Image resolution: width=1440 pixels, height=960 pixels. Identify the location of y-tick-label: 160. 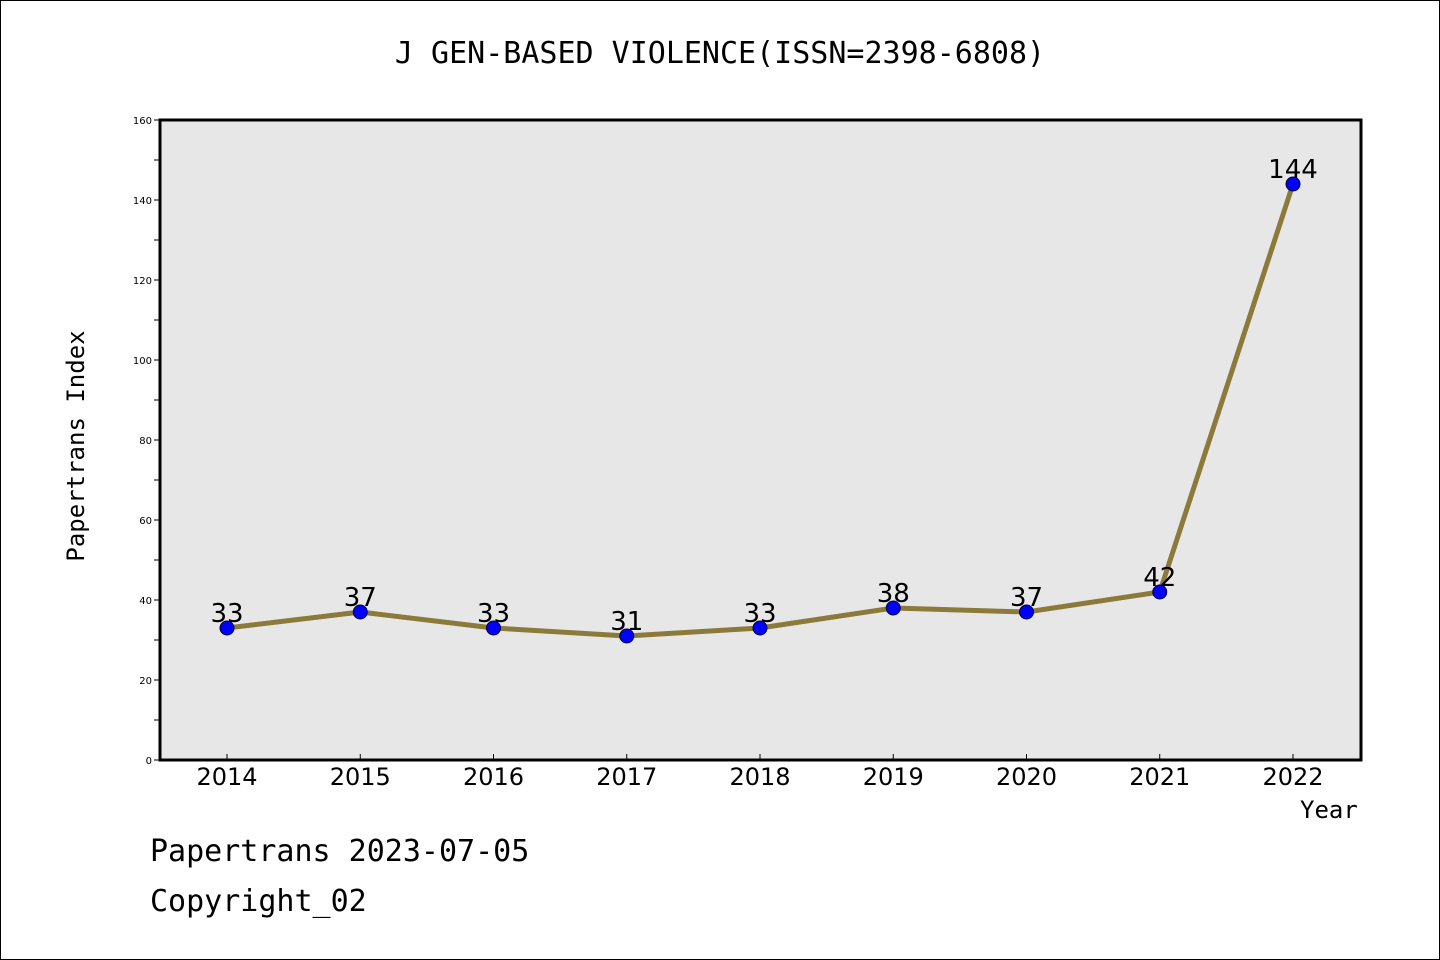
(142, 121).